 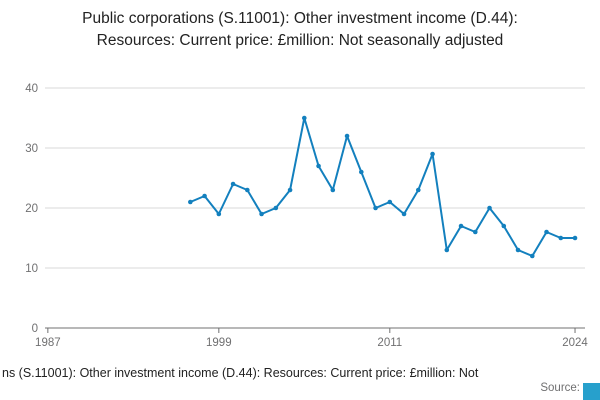 I want to click on x-tick-label: 2011, so click(x=389, y=343).